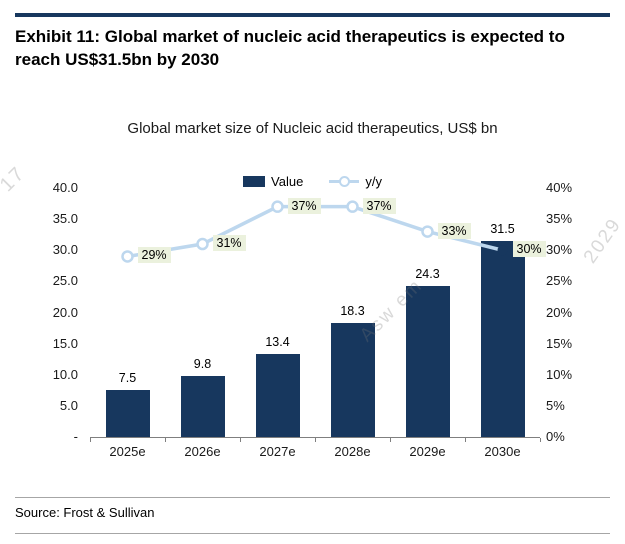 The image size is (625, 544). Describe the element at coordinates (427, 273) in the screenshot. I see `bar-value-label: 24.3` at that location.